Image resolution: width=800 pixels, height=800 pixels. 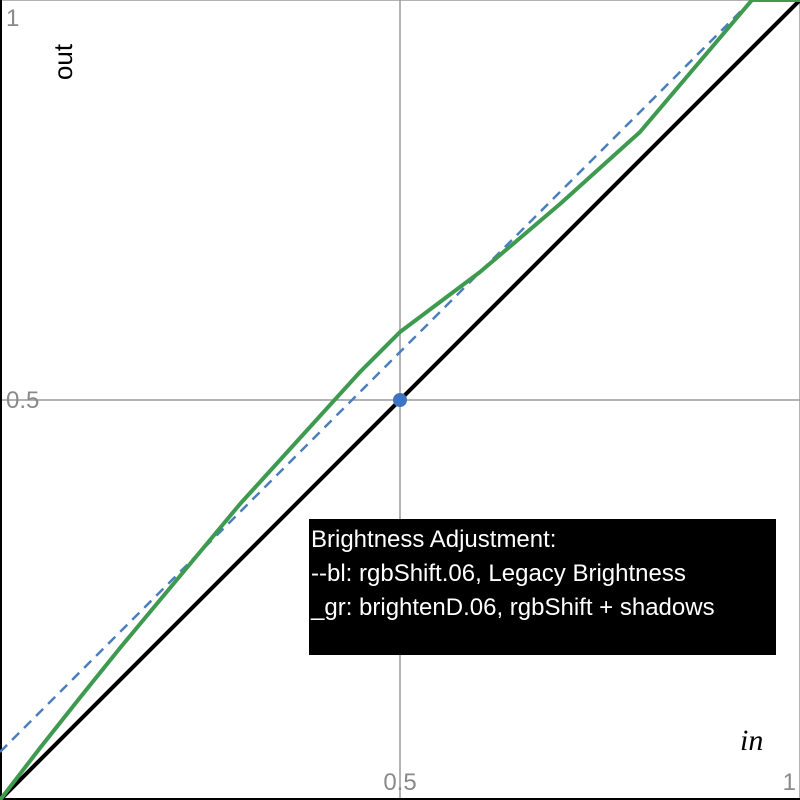 I want to click on x-tick-label-0: 0.5, so click(x=399, y=782).